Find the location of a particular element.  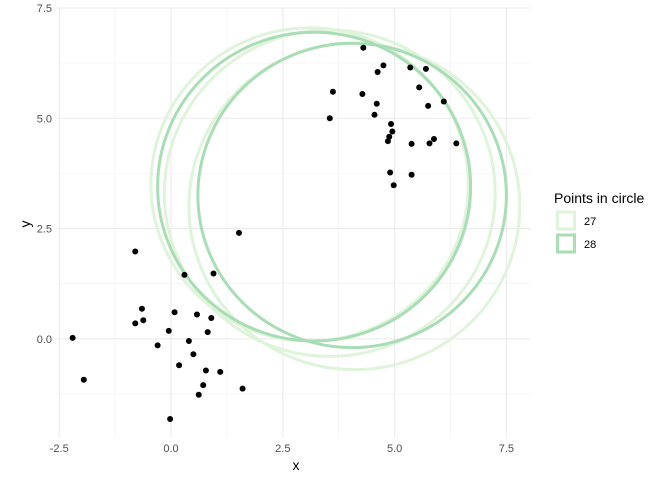

x-axis-tick-labels: -2.5 0.0 2.5 5.0 7.5 is located at coordinates (282, 449).